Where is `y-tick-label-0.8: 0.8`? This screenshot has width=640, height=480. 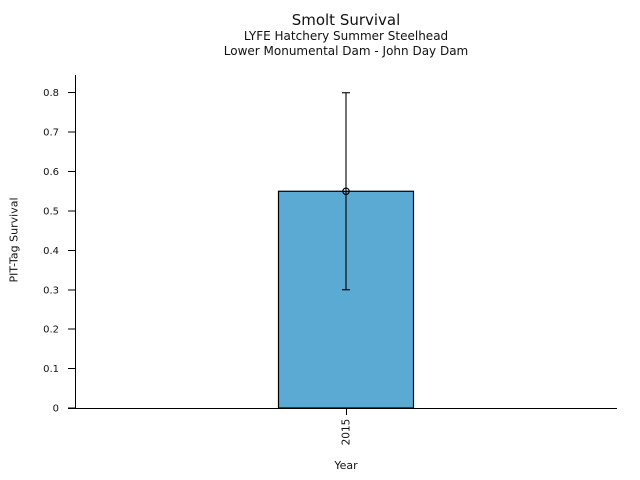 y-tick-label-0.8: 0.8 is located at coordinates (51, 93).